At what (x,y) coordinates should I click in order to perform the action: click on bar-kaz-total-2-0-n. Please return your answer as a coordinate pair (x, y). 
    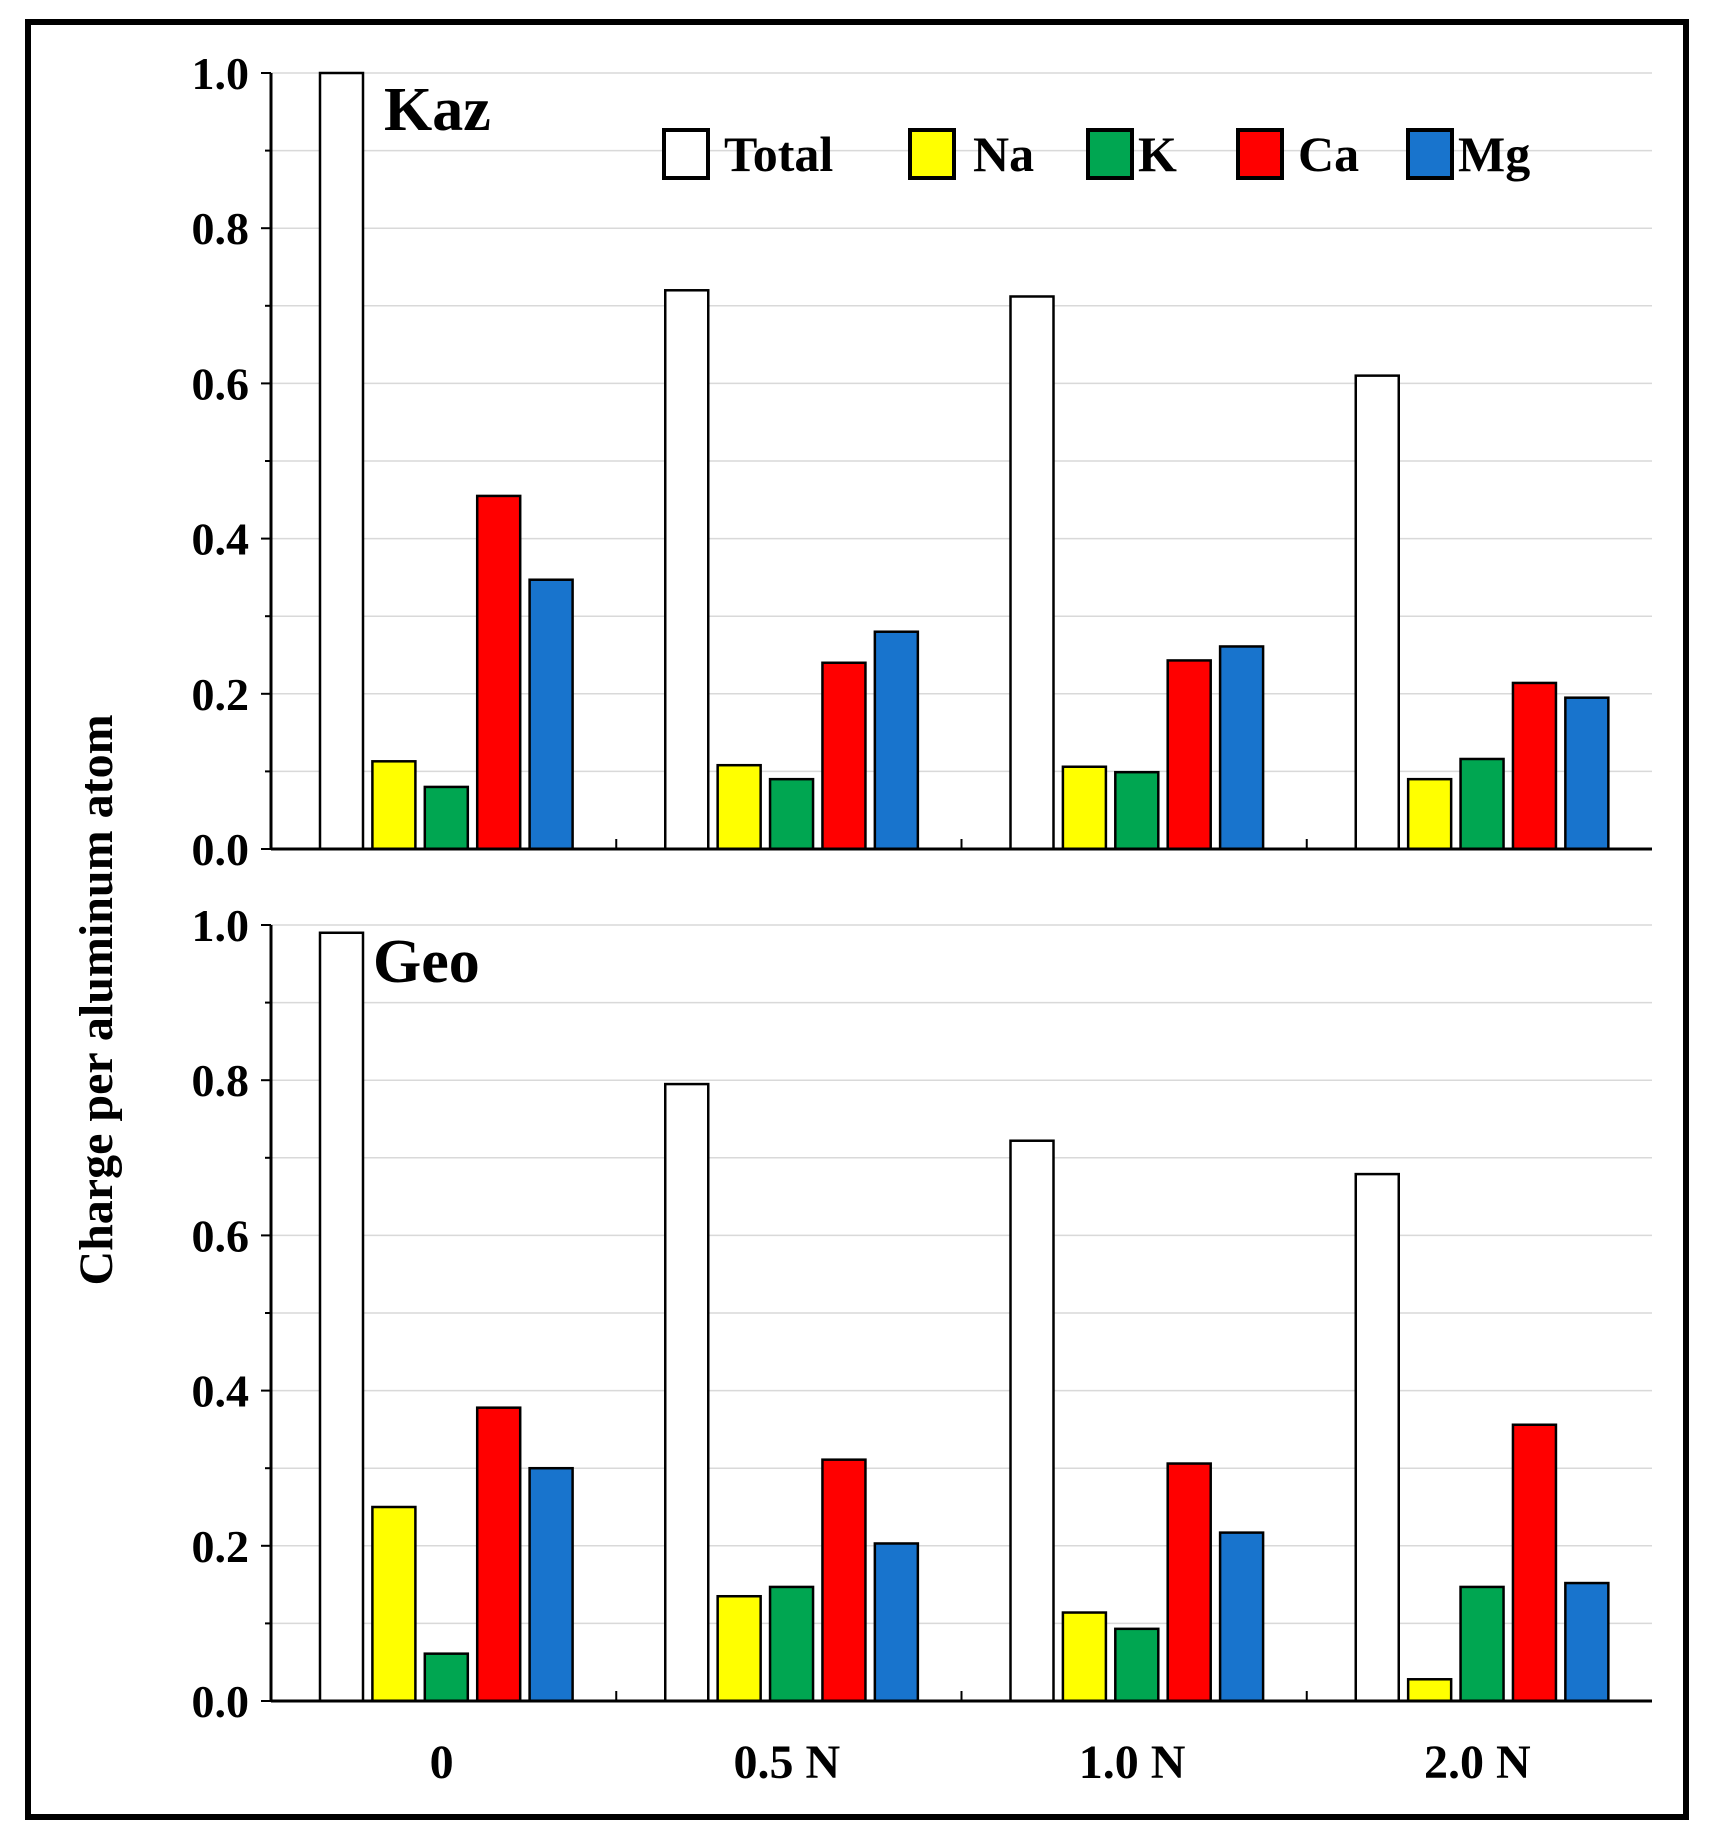
    Looking at the image, I should click on (1377, 612).